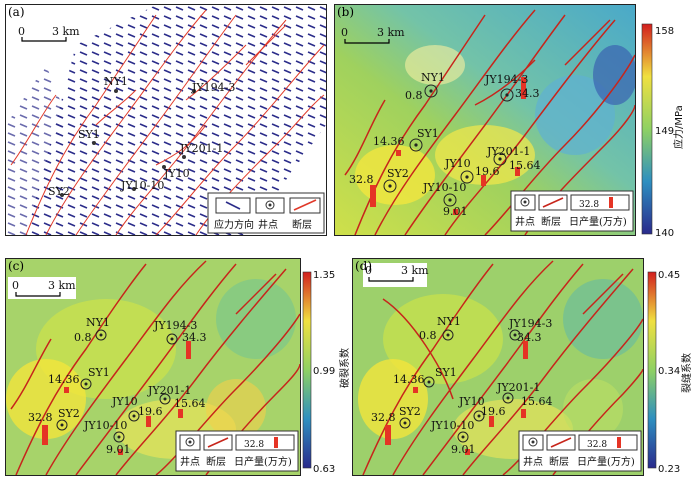 The height and width of the screenshot is (480, 700). Describe the element at coordinates (263, 461) in the screenshot. I see `legend-c-prod: 日产量(万方)` at that location.